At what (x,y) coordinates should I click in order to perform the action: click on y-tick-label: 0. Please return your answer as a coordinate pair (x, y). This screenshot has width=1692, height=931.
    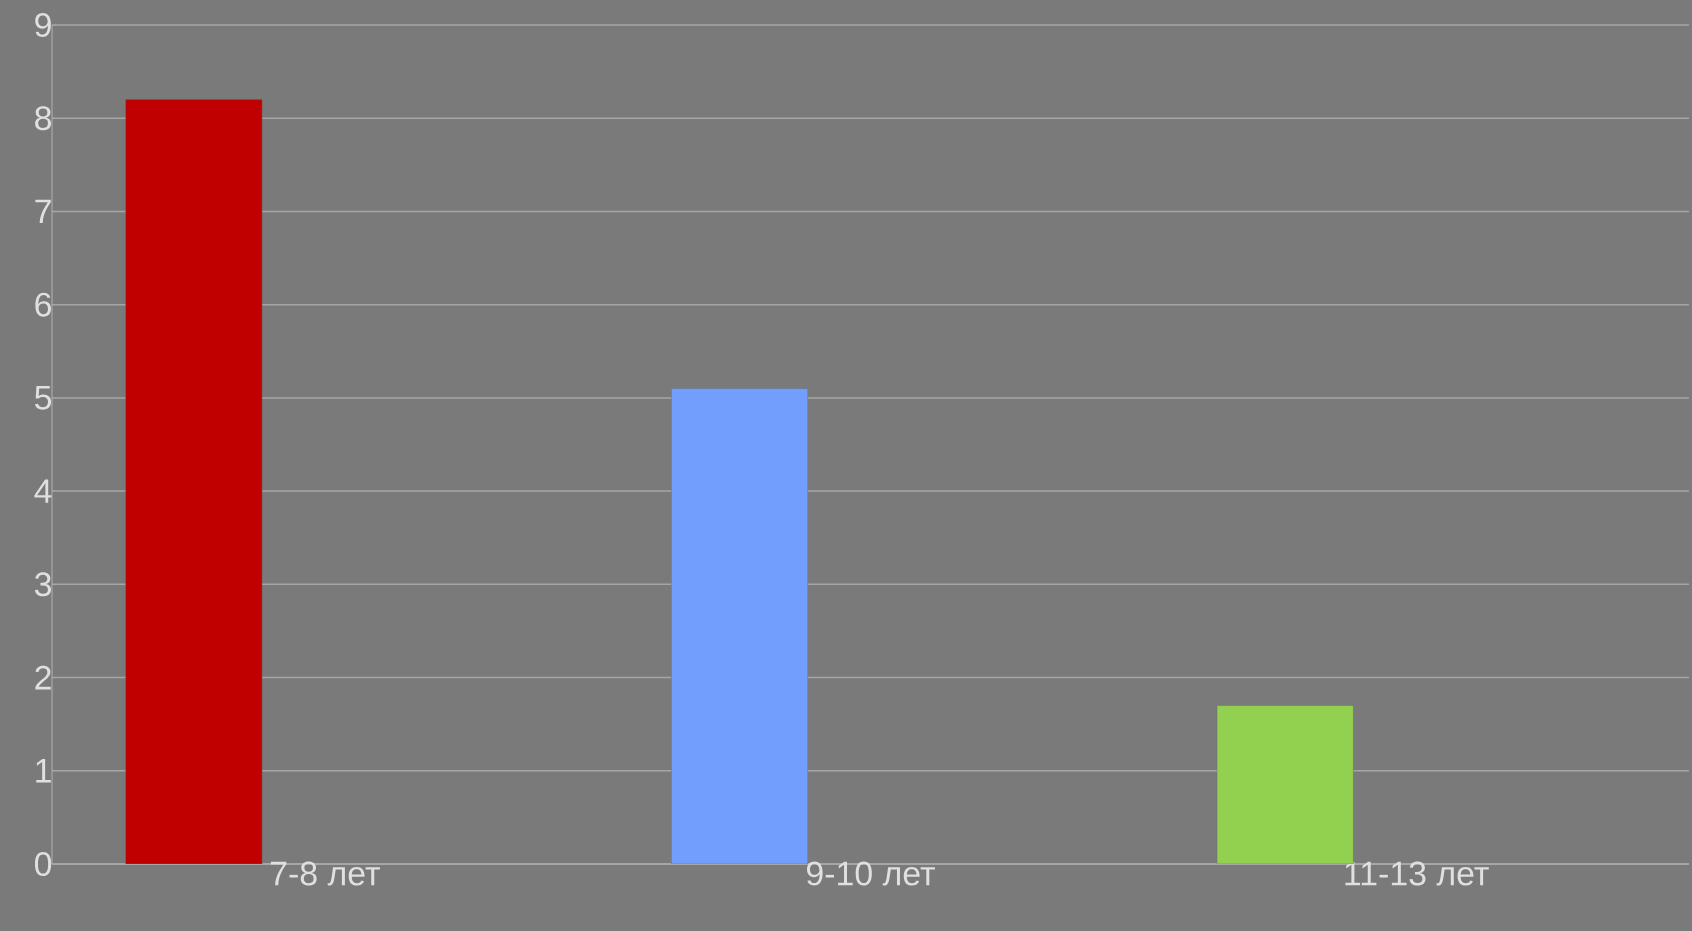
    Looking at the image, I should click on (43, 864).